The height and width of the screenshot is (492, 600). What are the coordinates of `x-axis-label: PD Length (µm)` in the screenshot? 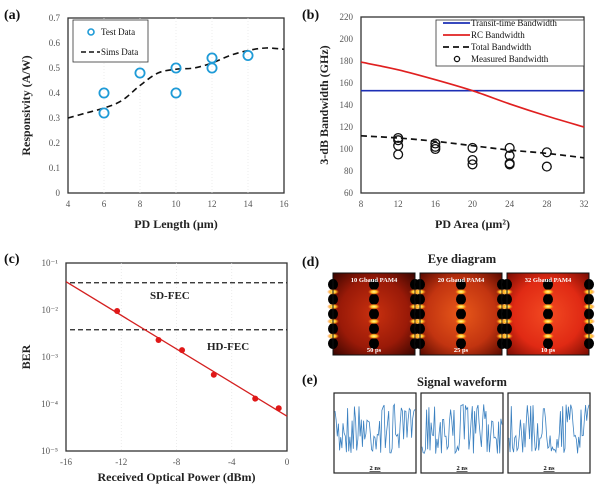 It's located at (176, 224).